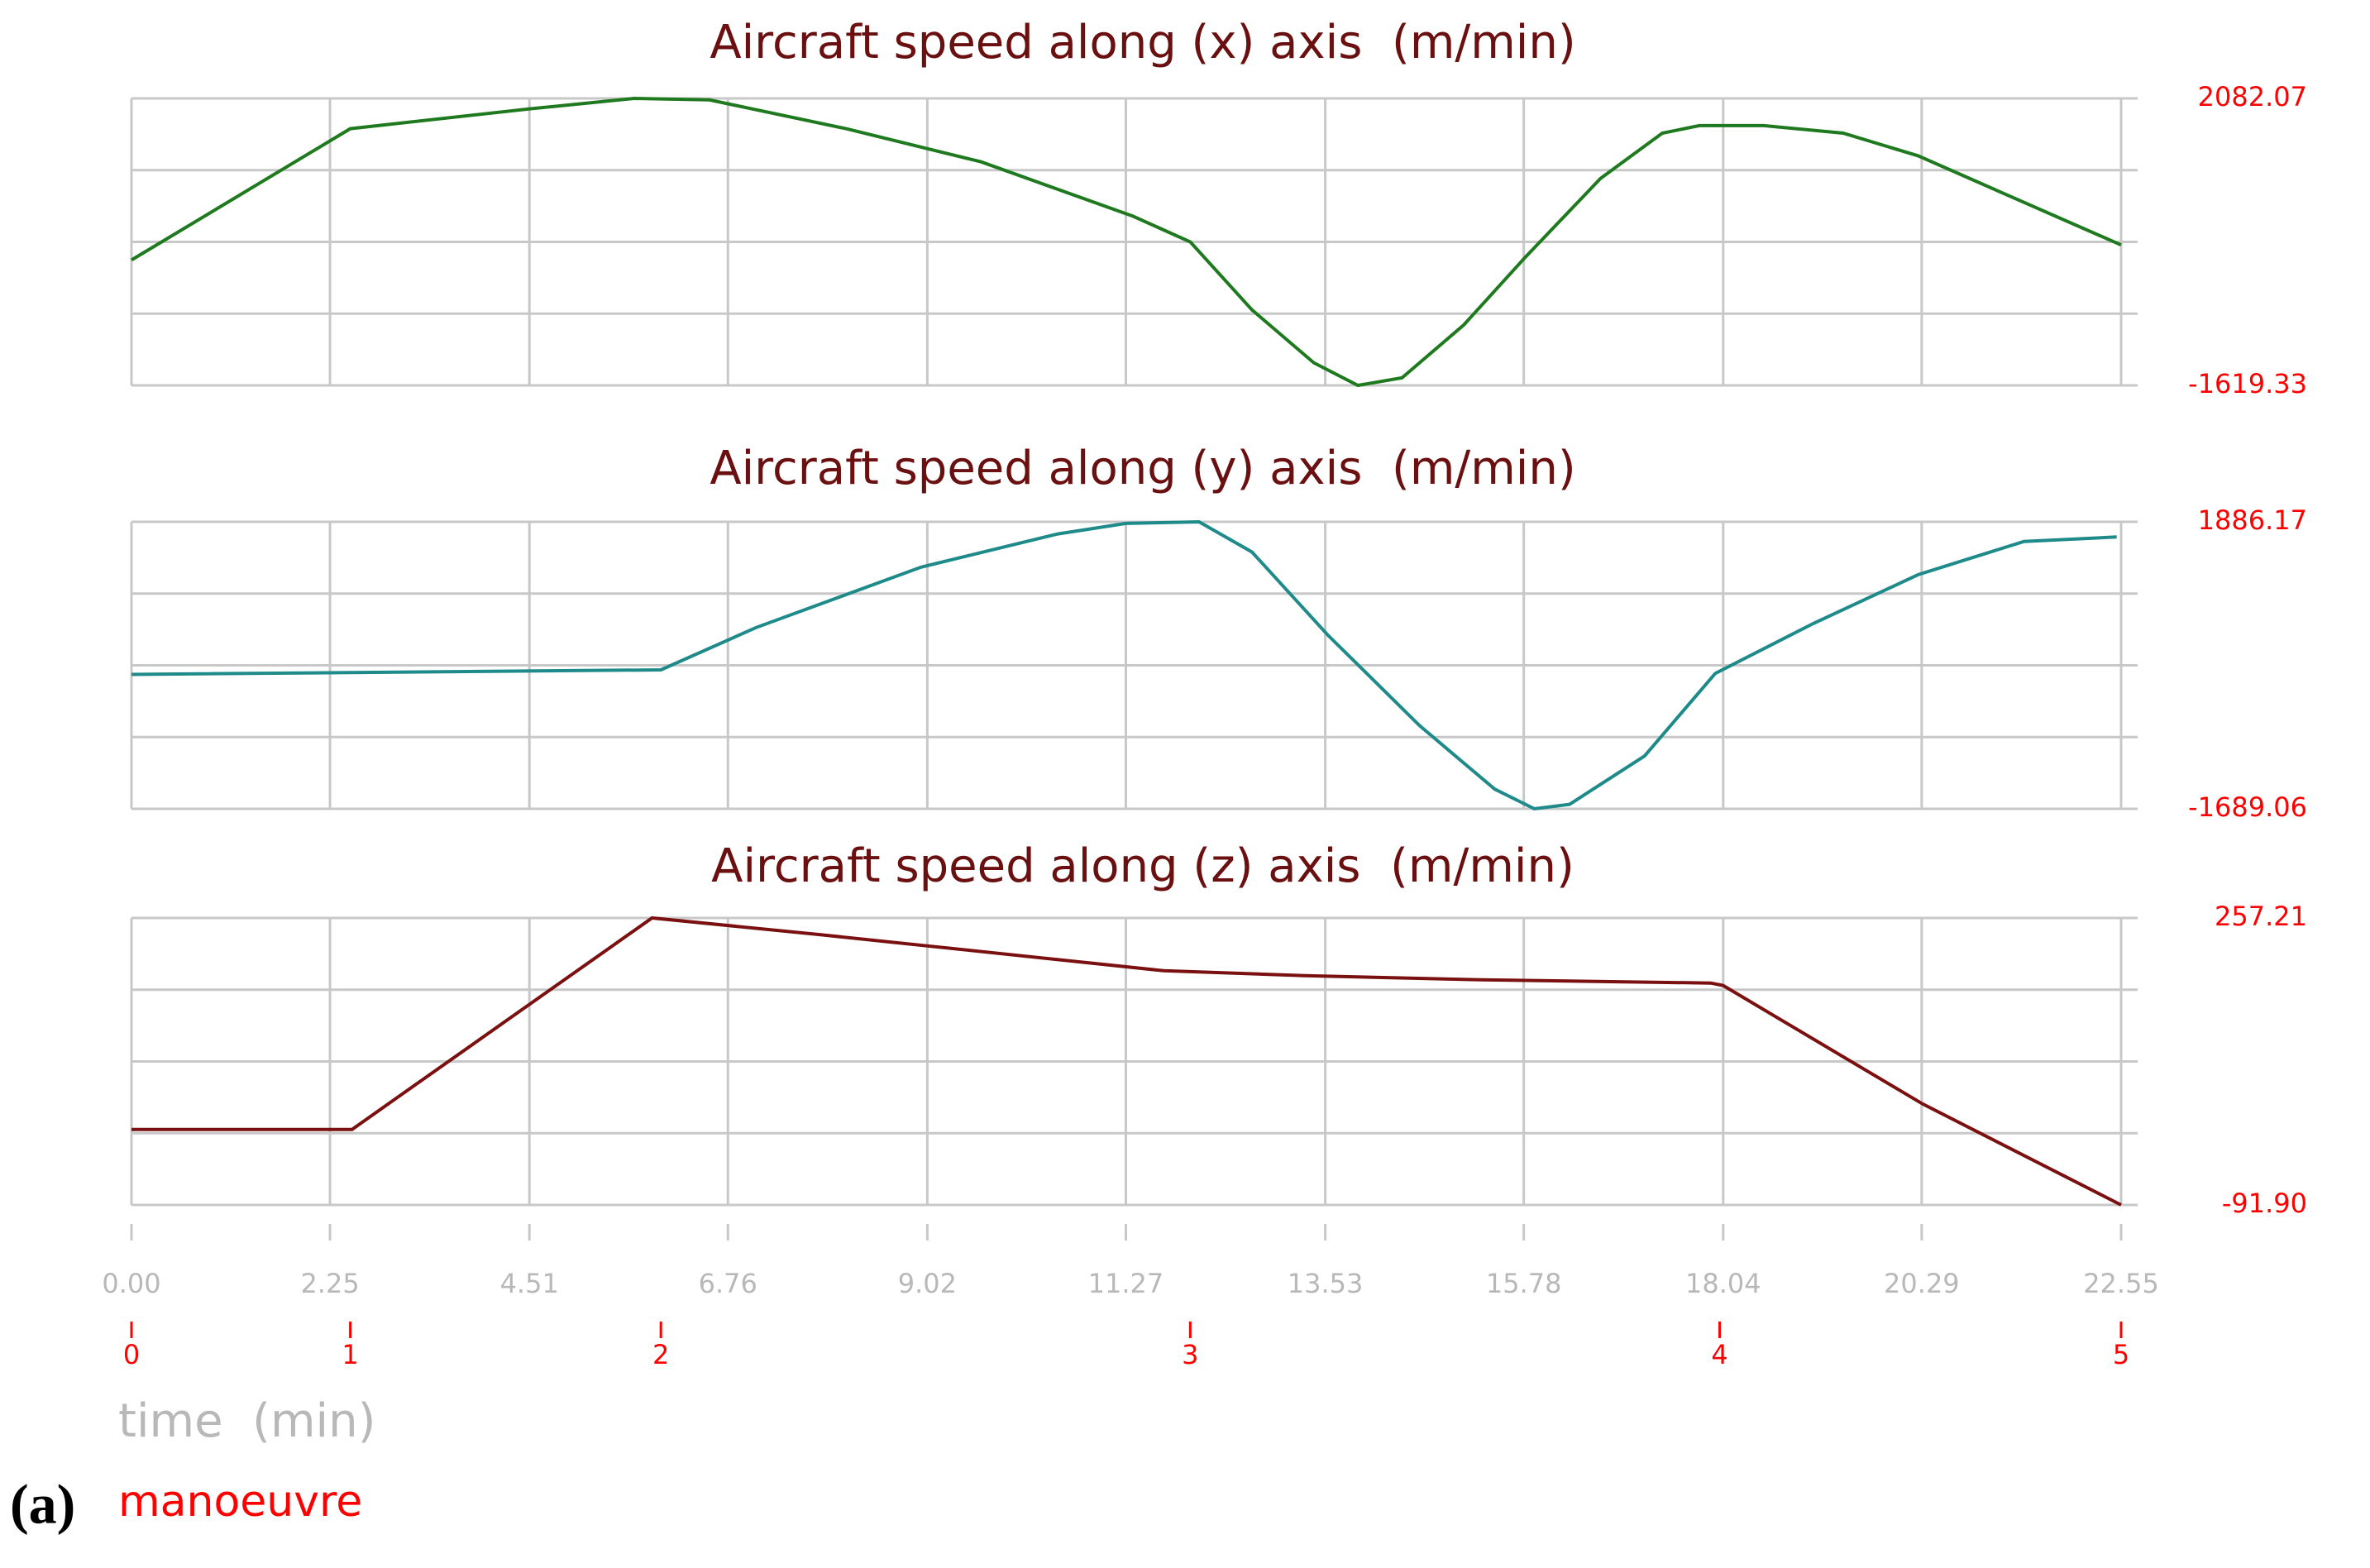 This screenshot has width=2370, height=1568. What do you see at coordinates (2121, 1283) in the screenshot?
I see `x-tick-label: 22.55` at bounding box center [2121, 1283].